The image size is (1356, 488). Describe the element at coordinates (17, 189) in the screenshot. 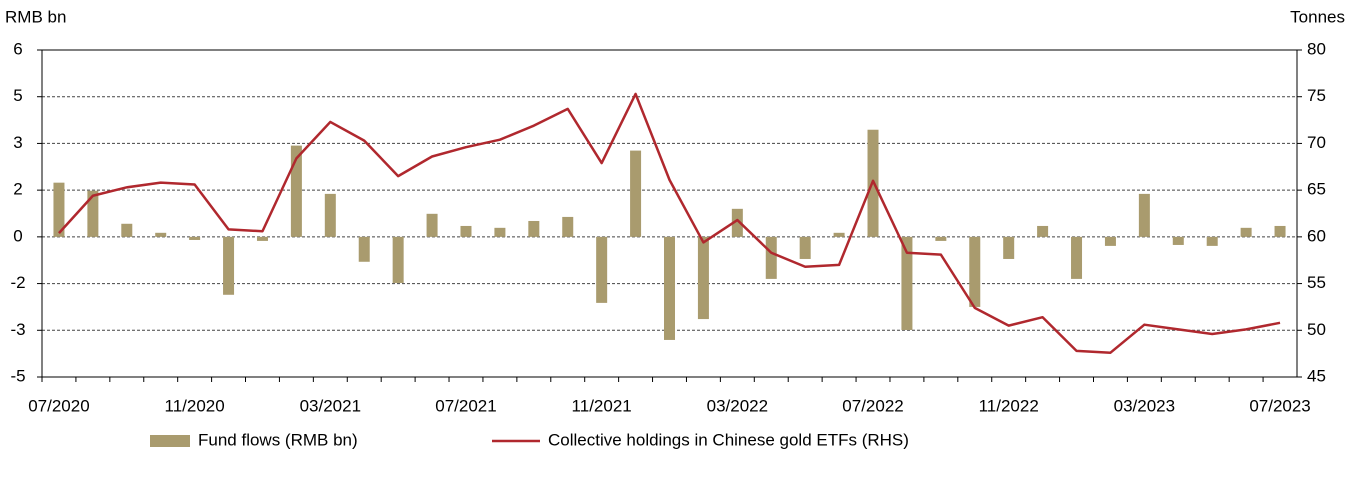

I see `y-tick-label: 2` at that location.